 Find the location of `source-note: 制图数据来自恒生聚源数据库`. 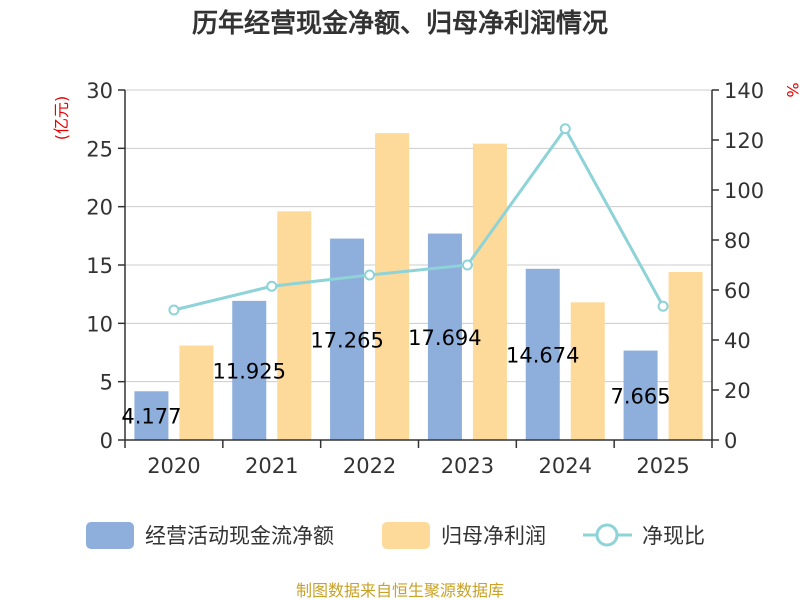

source-note: 制图数据来自恒生聚源数据库 is located at coordinates (400, 590).